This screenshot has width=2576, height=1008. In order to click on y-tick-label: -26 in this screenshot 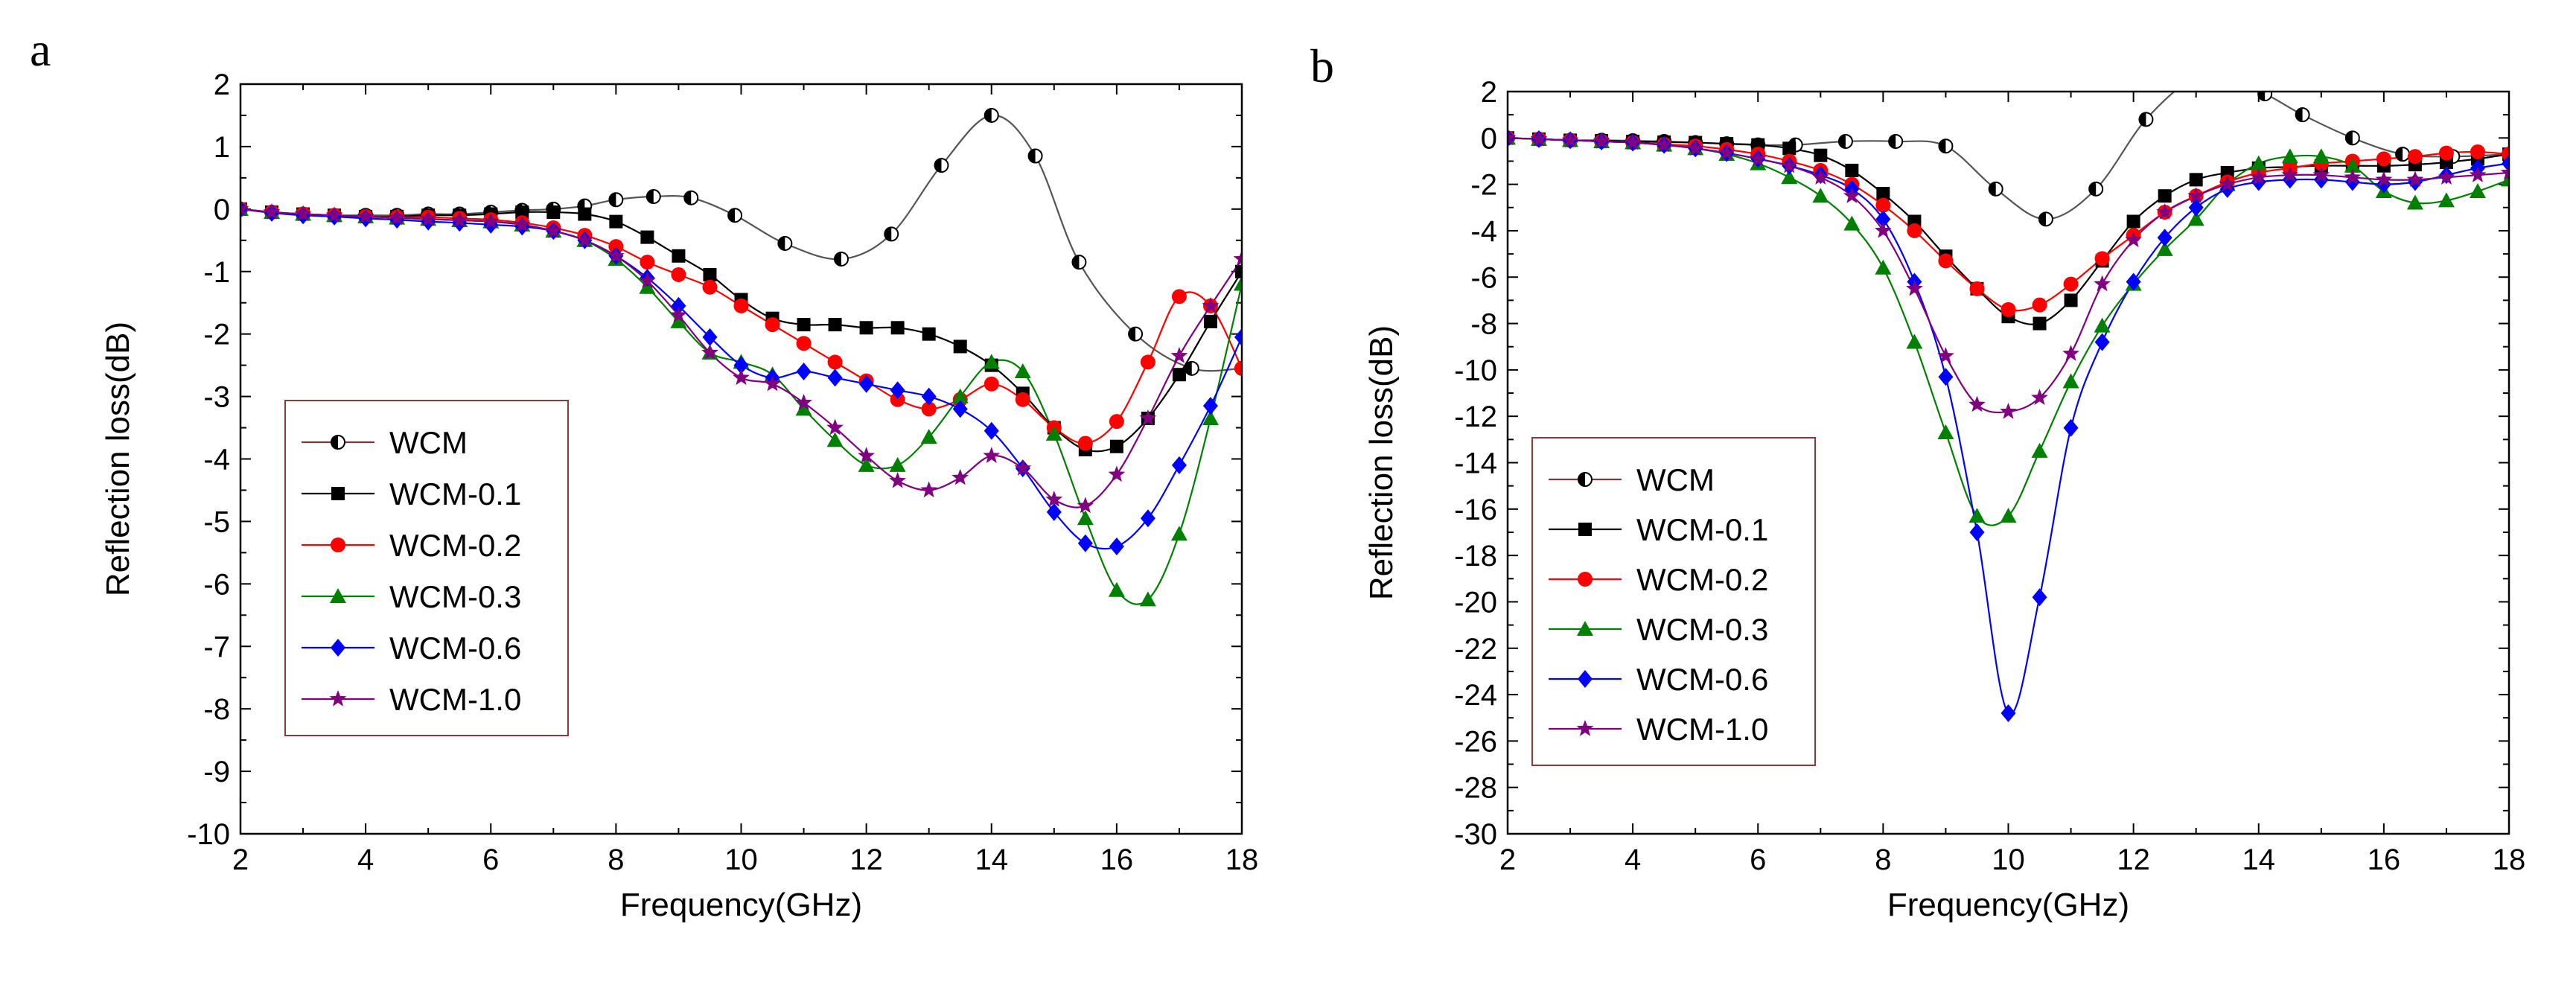, I will do `click(1475, 741)`.